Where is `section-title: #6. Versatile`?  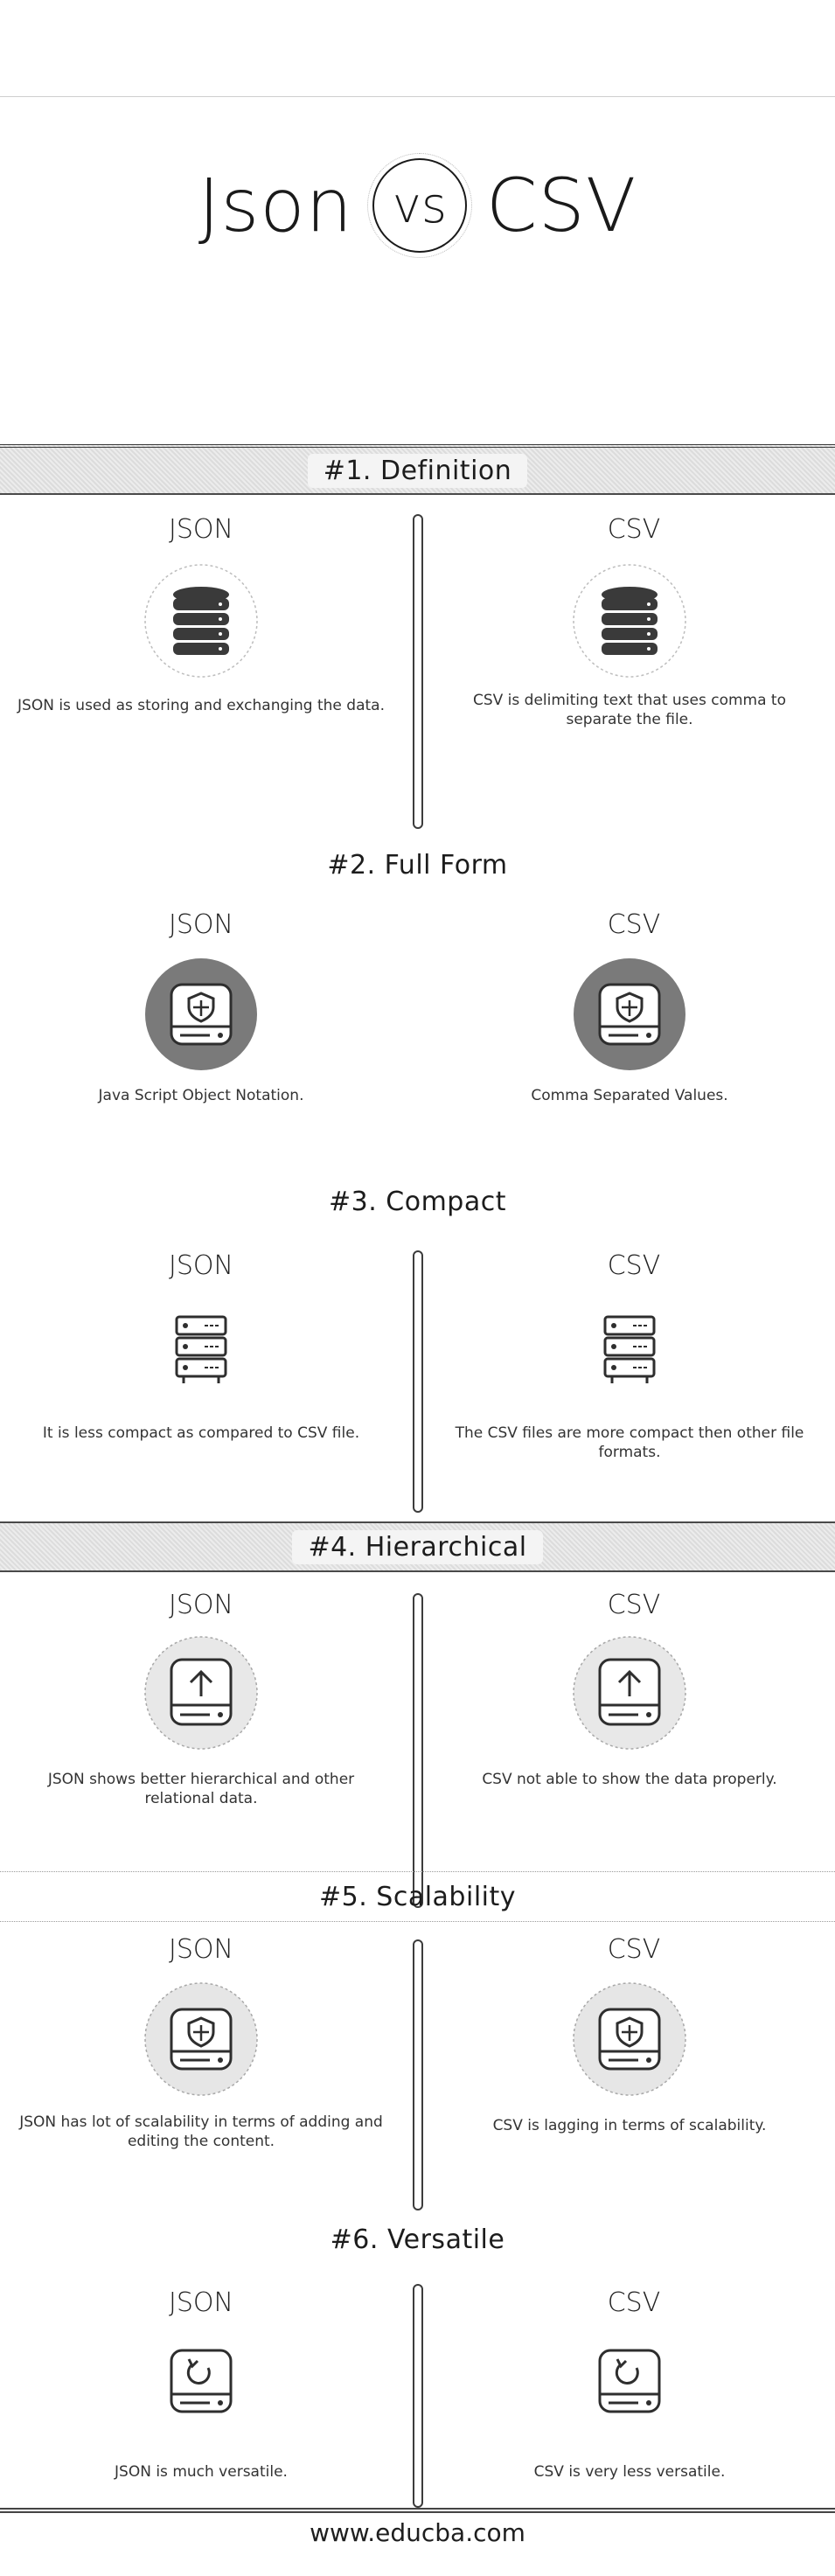 section-title: #6. Versatile is located at coordinates (417, 2239).